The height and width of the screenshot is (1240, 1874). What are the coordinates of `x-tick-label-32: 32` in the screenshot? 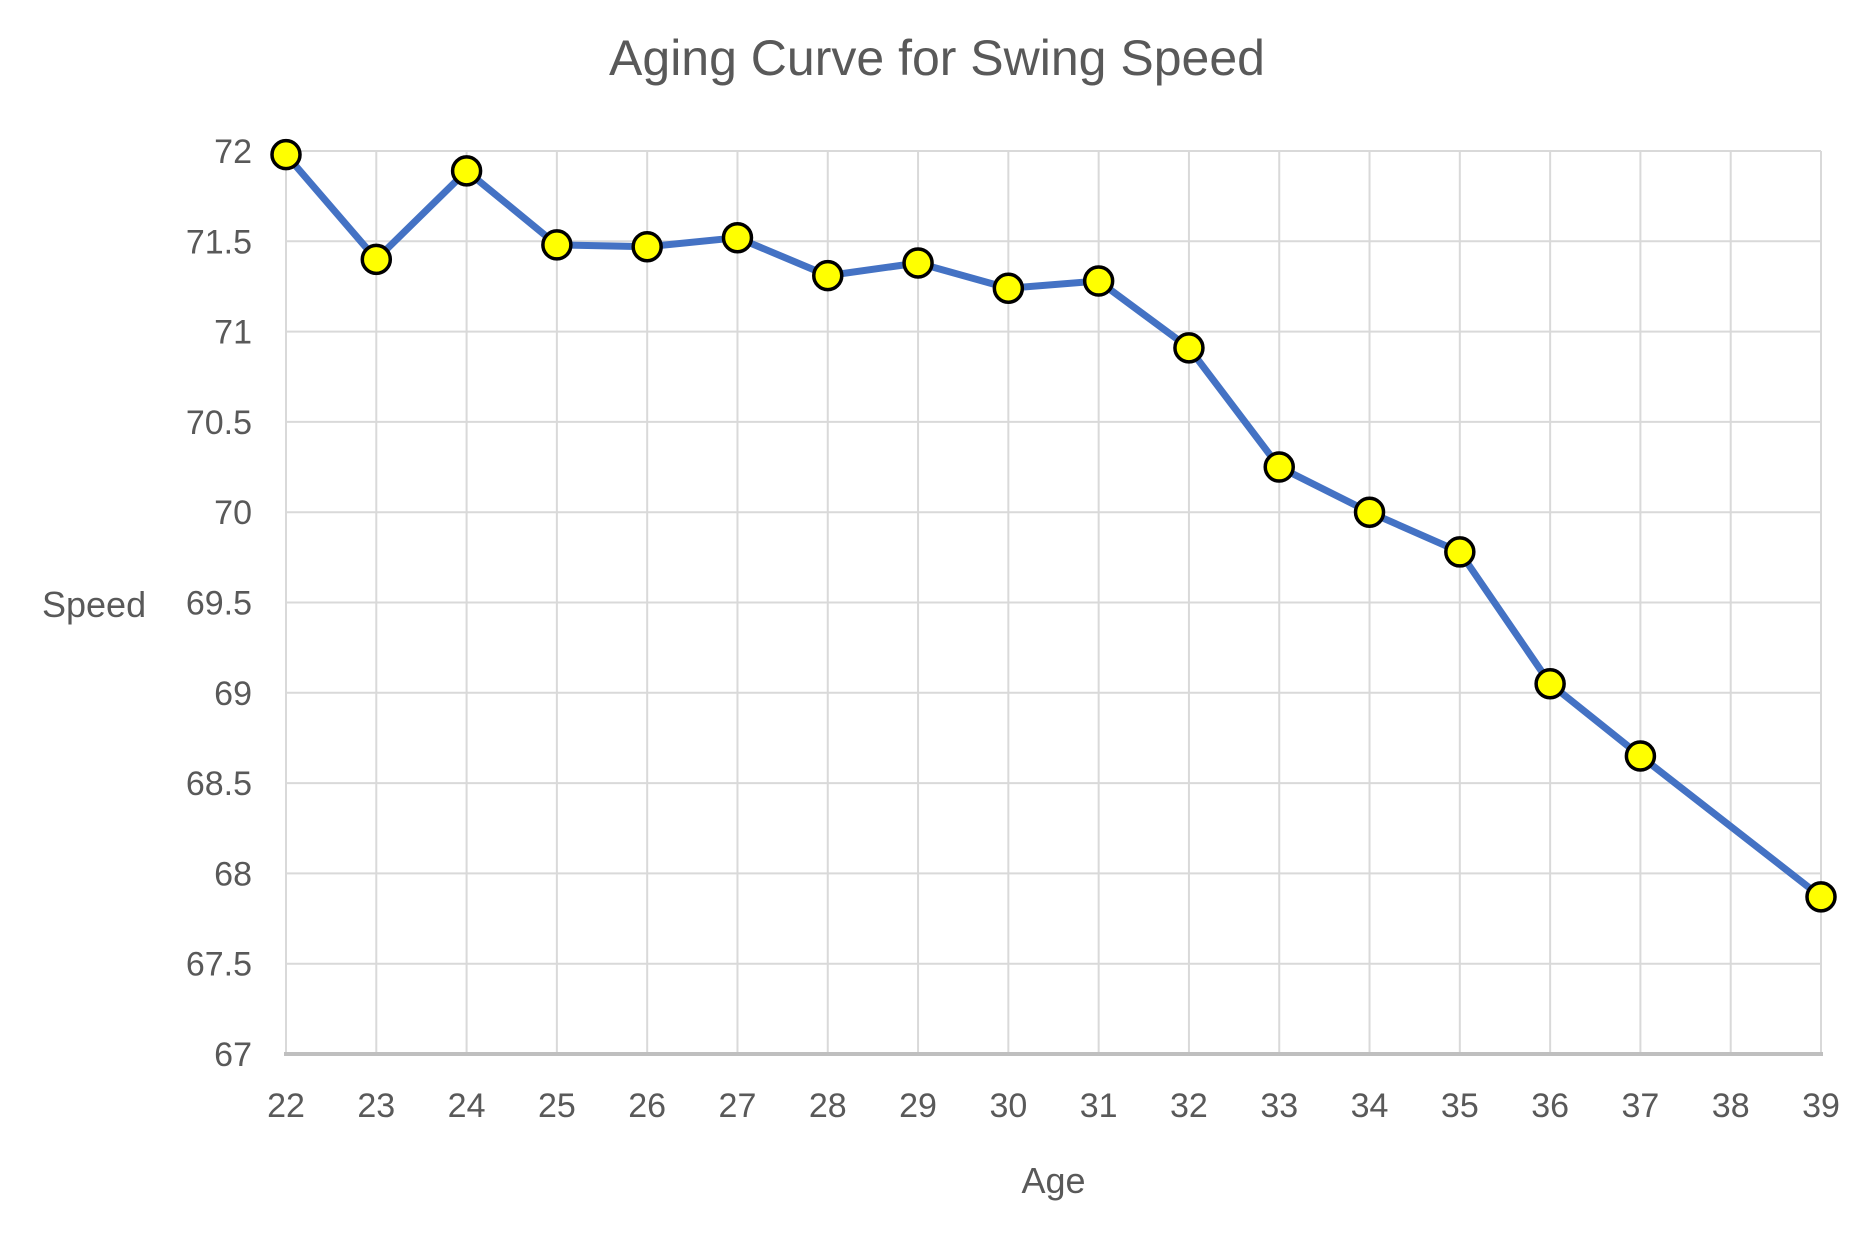 It's located at (1189, 1106).